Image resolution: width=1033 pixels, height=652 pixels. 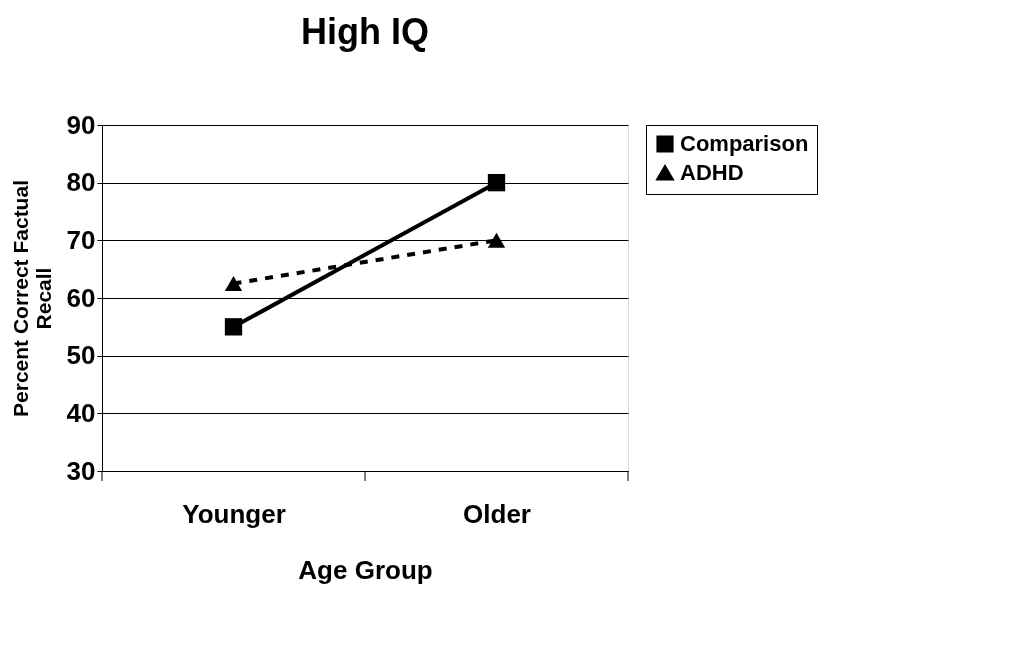 I want to click on y-tick-label: 70, so click(x=81, y=239).